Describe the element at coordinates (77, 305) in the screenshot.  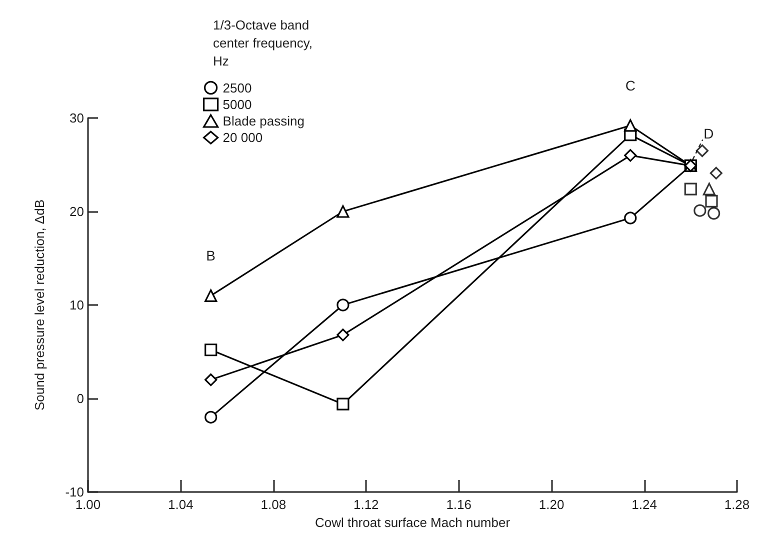
I see `y-tick-label: 10` at that location.